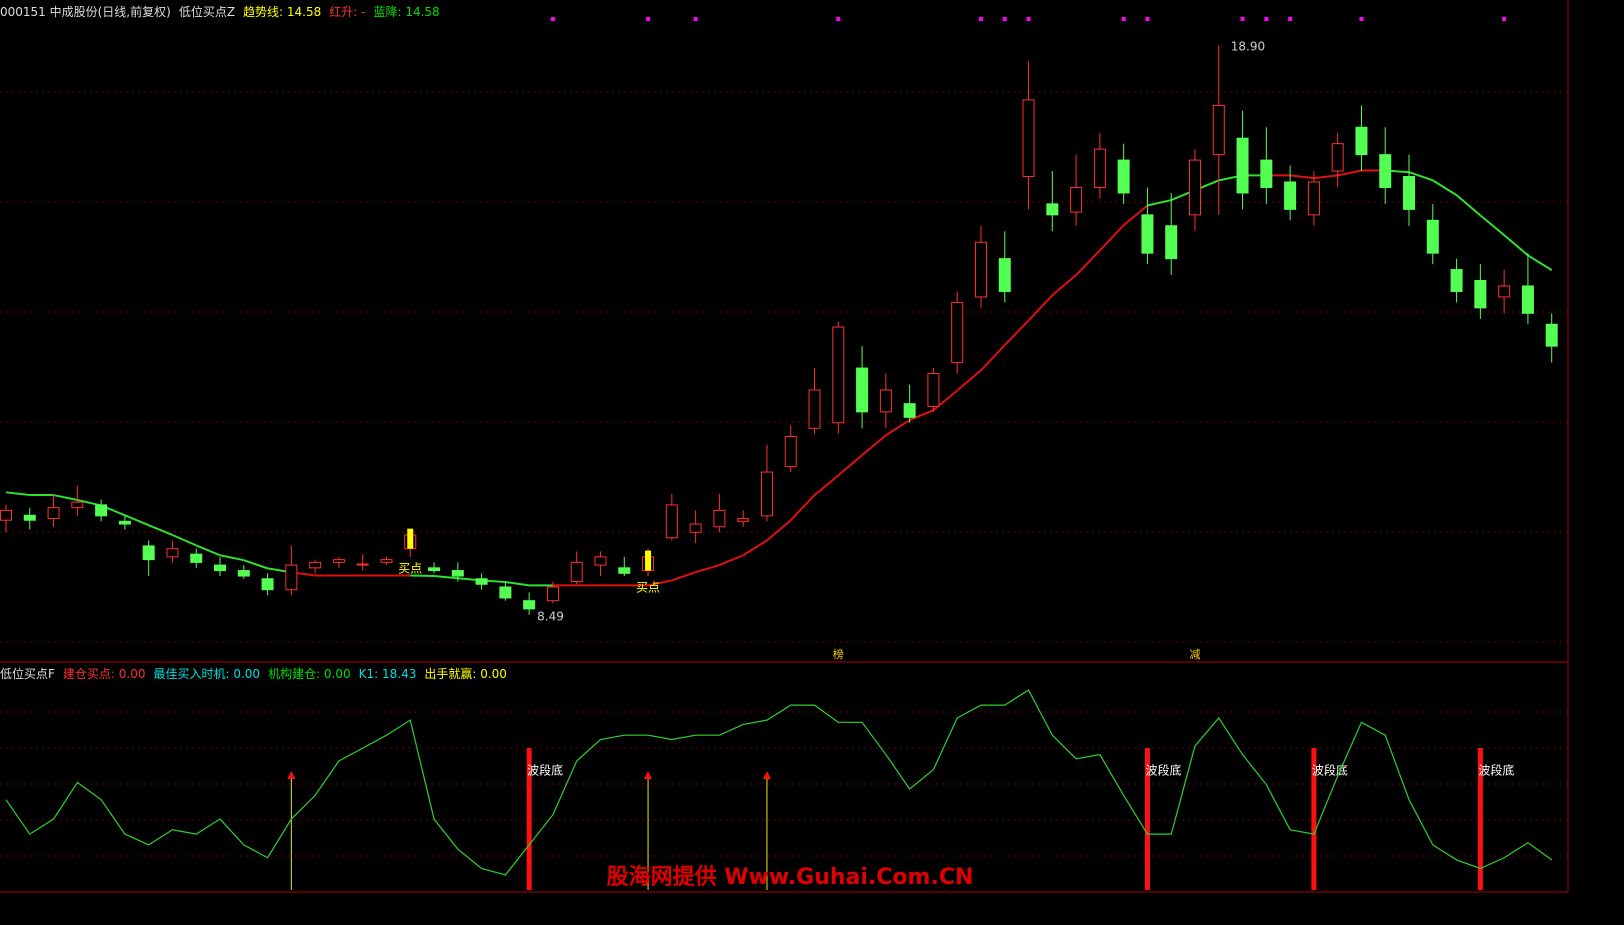 The height and width of the screenshot is (925, 1624). I want to click on header-item: K1: 18.43, so click(387, 674).